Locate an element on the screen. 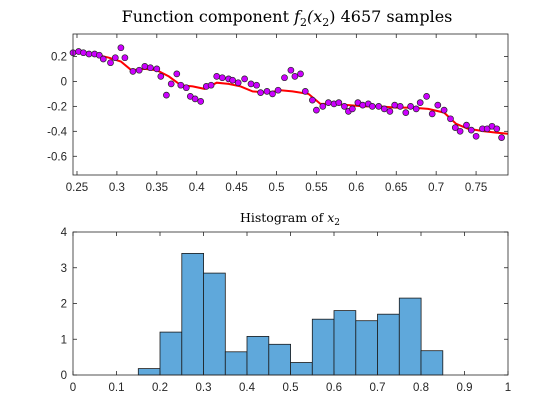  top-title-close: ) is located at coordinates (332, 16).